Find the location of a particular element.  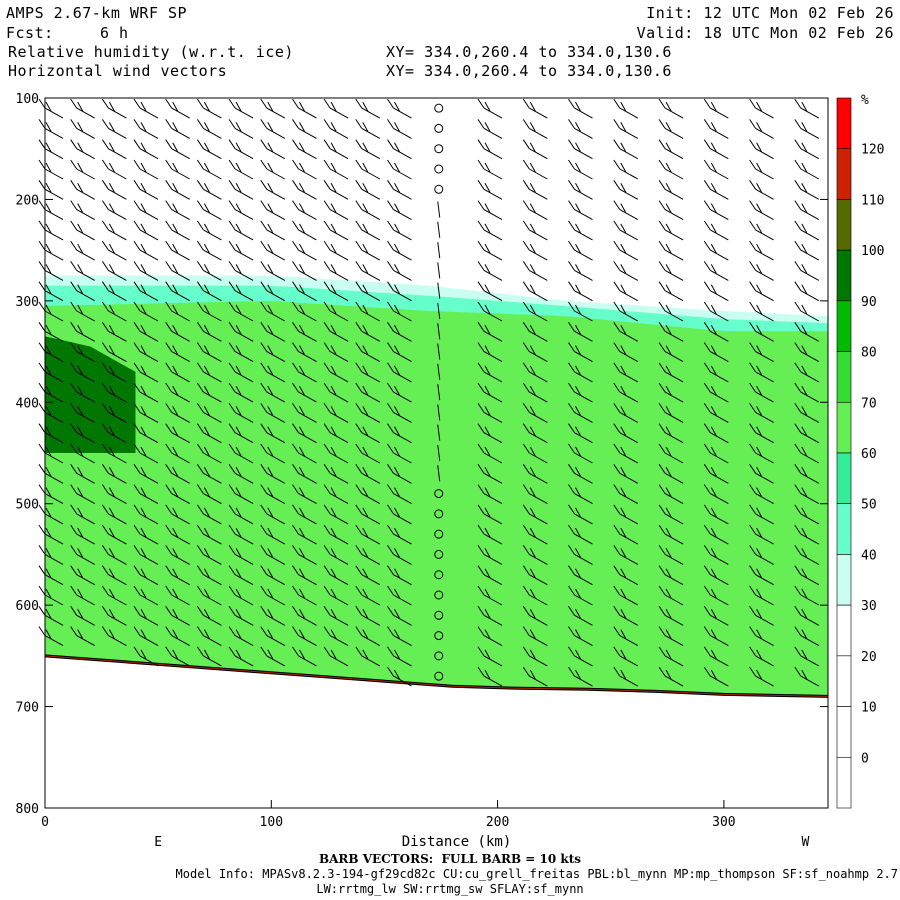

colorbar-label: 50 is located at coordinates (869, 505).